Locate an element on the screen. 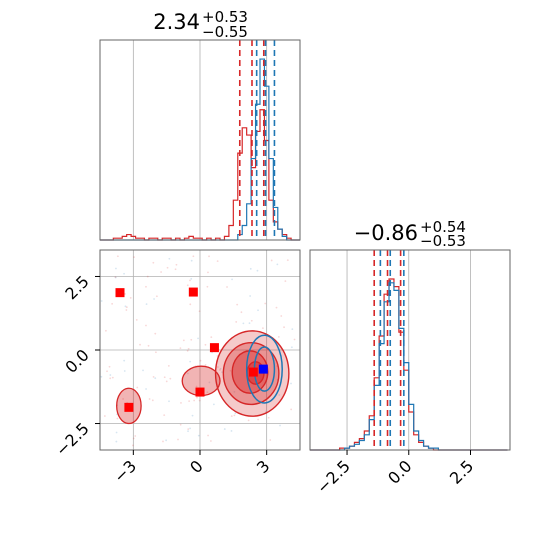 This screenshot has width=550, height=550. top-panel-title-minus: −0.55 is located at coordinates (225, 32).